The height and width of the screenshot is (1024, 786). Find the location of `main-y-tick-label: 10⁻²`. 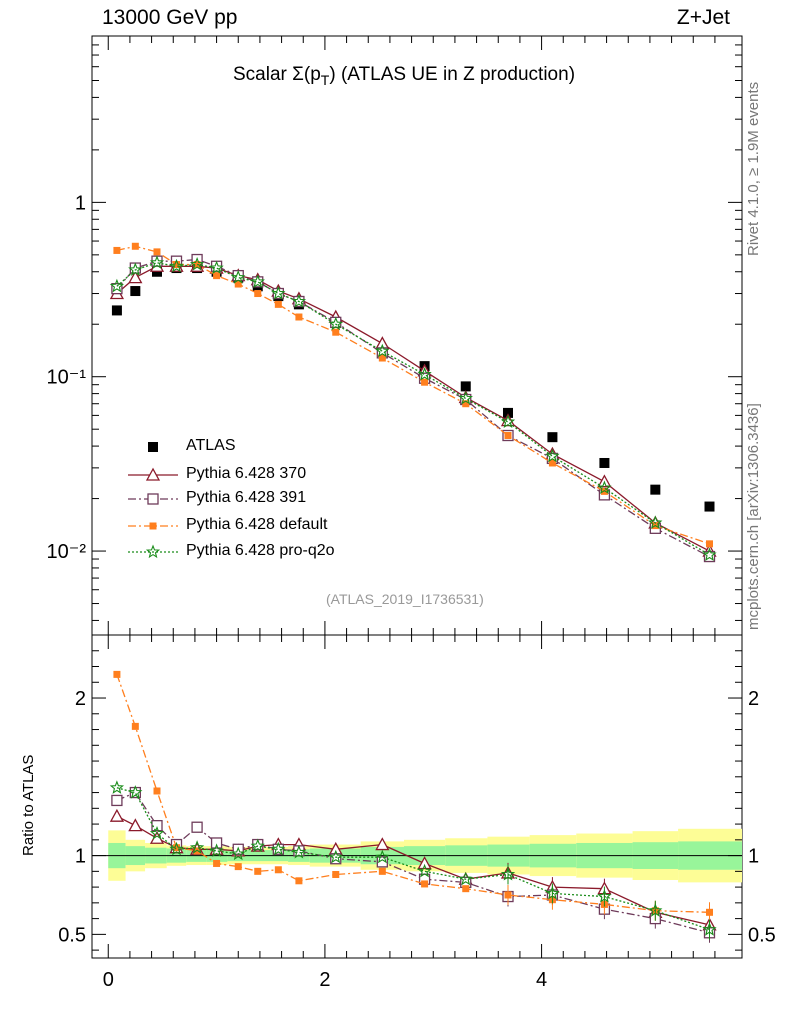

main-y-tick-label: 10⁻² is located at coordinates (67, 552).